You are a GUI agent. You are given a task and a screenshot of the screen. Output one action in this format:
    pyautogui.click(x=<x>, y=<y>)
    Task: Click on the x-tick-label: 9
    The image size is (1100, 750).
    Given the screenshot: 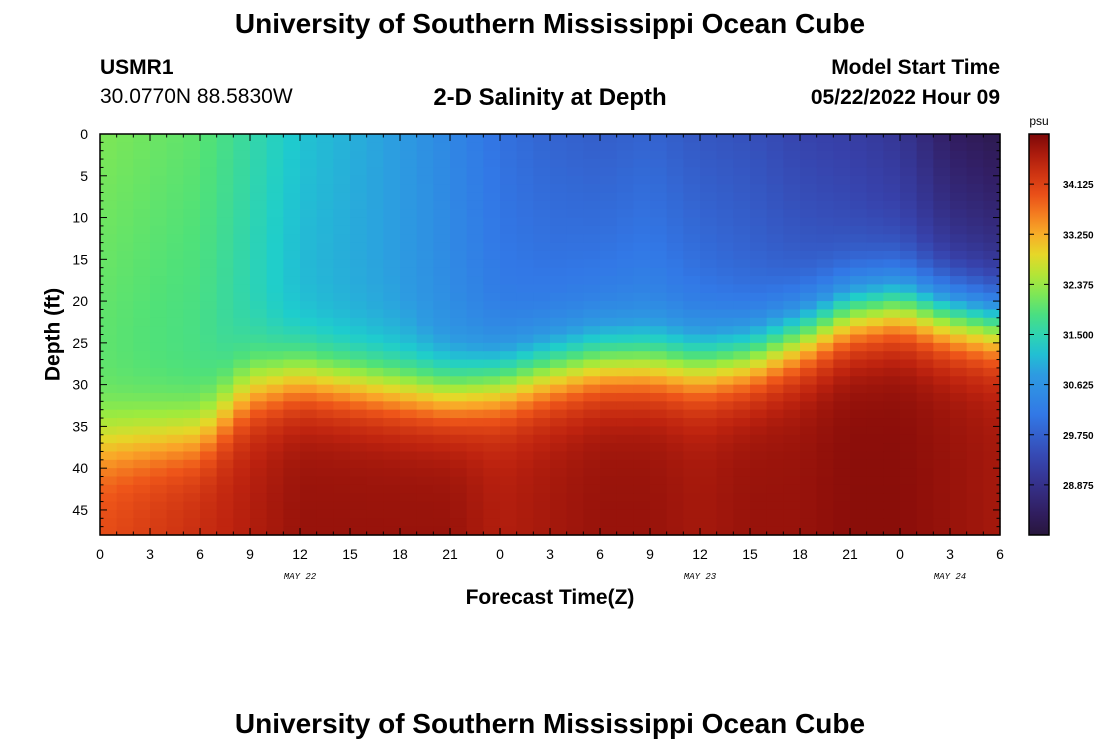 What is the action you would take?
    pyautogui.click(x=650, y=554)
    